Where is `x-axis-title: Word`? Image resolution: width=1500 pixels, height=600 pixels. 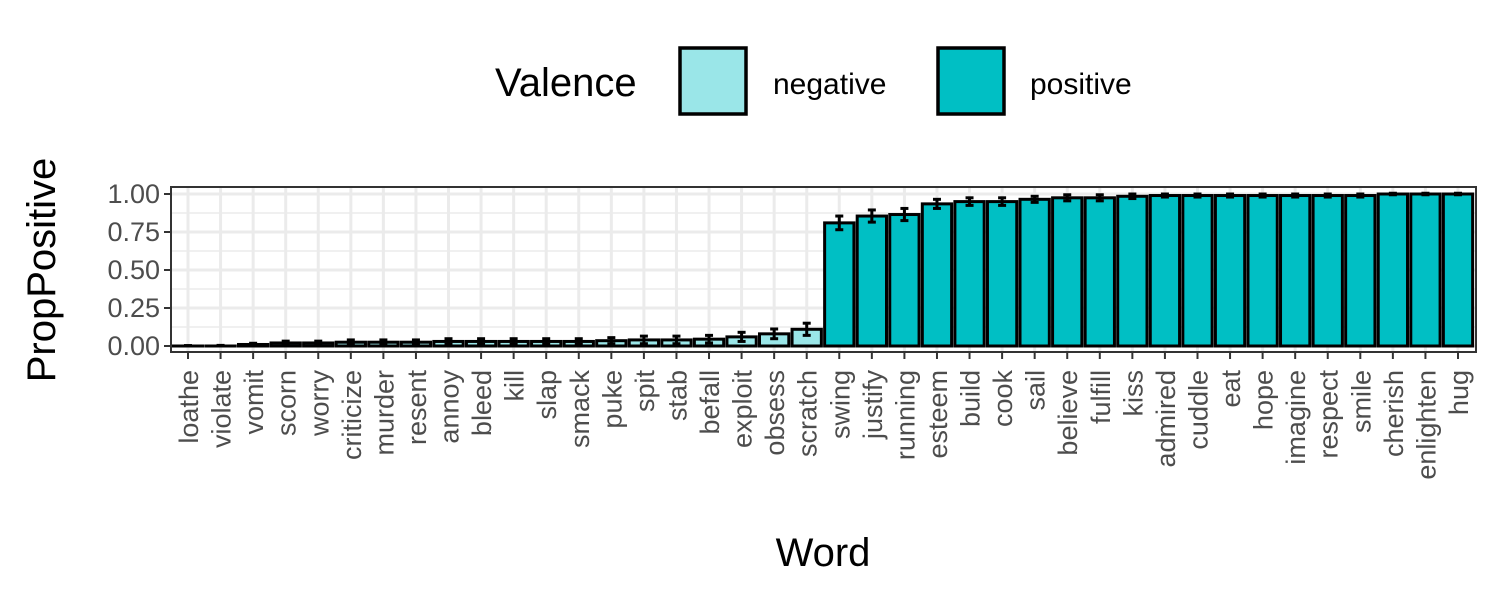
x-axis-title: Word is located at coordinates (823, 553).